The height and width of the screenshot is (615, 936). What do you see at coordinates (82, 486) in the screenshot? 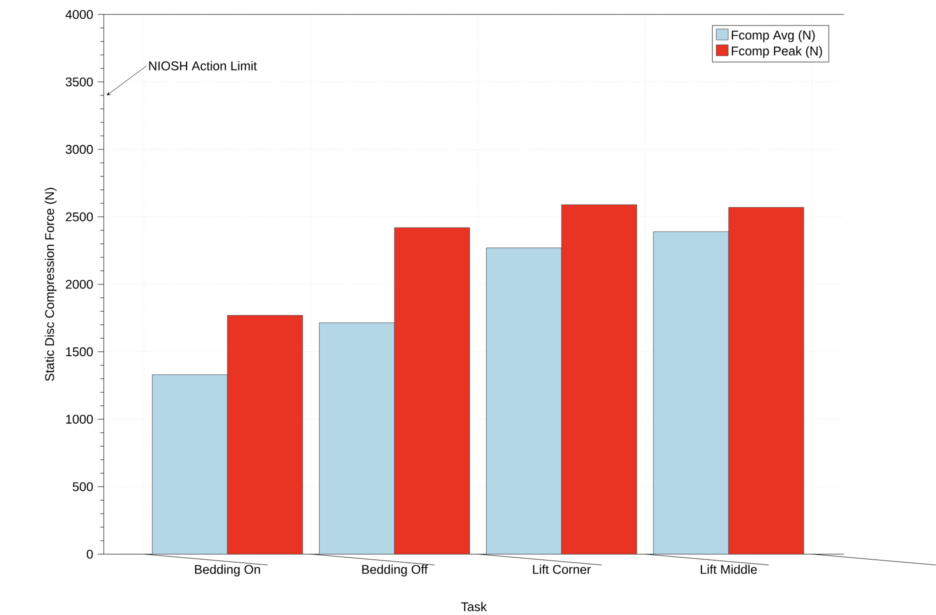
I see `y-tick-label: 500` at bounding box center [82, 486].